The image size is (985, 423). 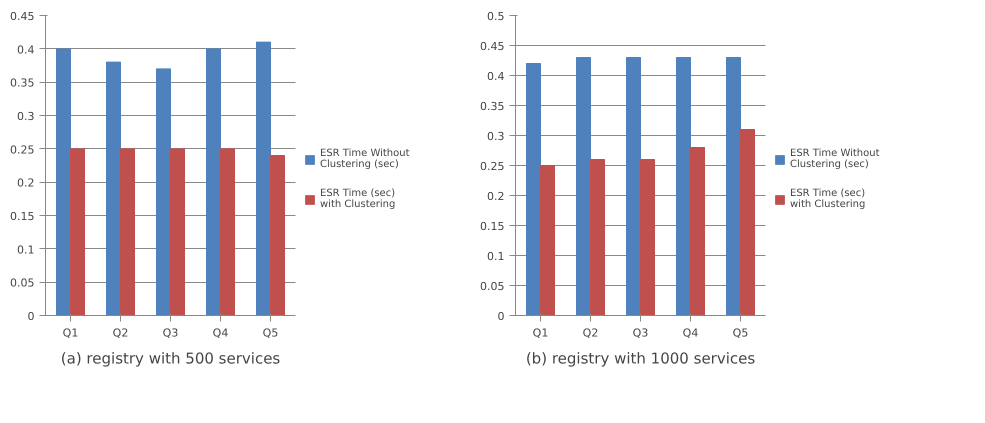 I want to click on text: (b) registry with 1000 services, so click(x=641, y=359).